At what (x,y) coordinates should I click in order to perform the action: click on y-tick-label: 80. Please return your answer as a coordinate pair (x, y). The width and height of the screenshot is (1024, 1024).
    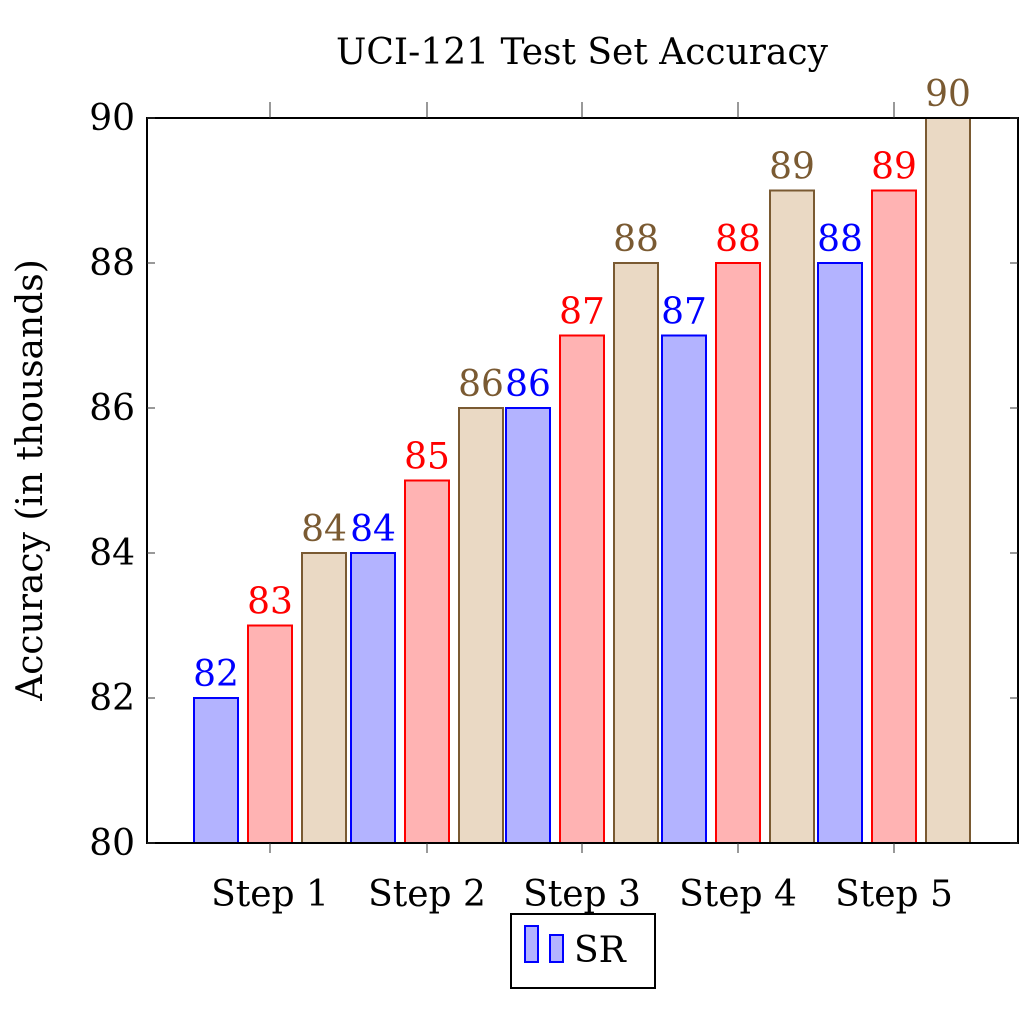
    Looking at the image, I should click on (112, 843).